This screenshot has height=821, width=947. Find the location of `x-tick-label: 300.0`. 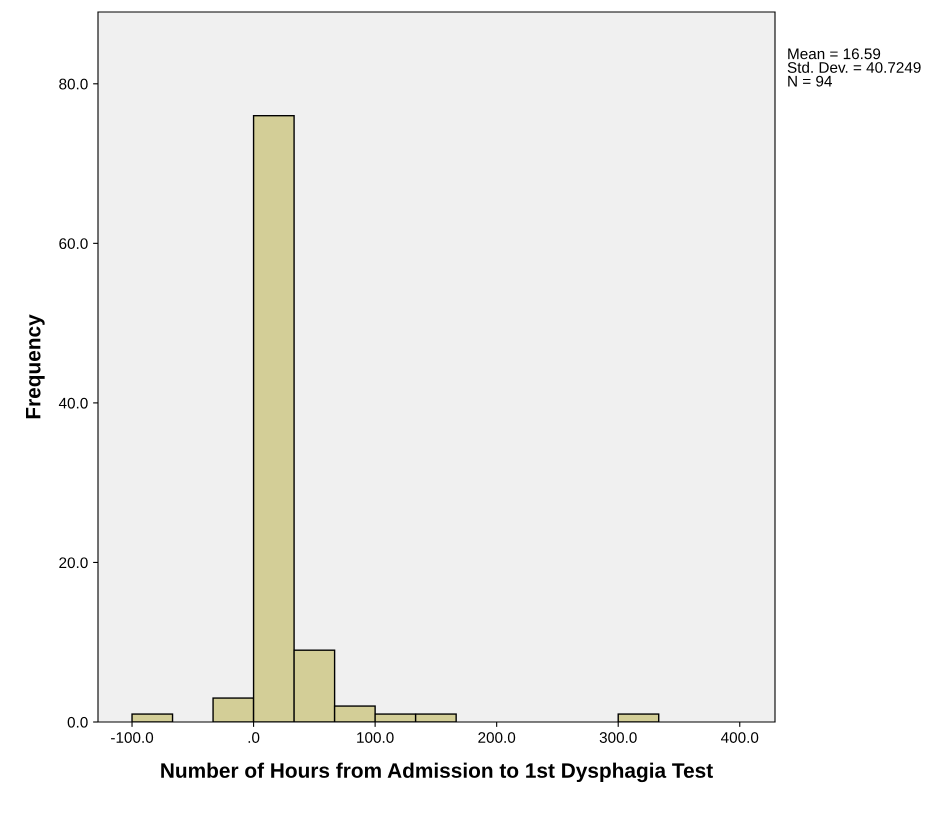

x-tick-label: 300.0 is located at coordinates (618, 737).